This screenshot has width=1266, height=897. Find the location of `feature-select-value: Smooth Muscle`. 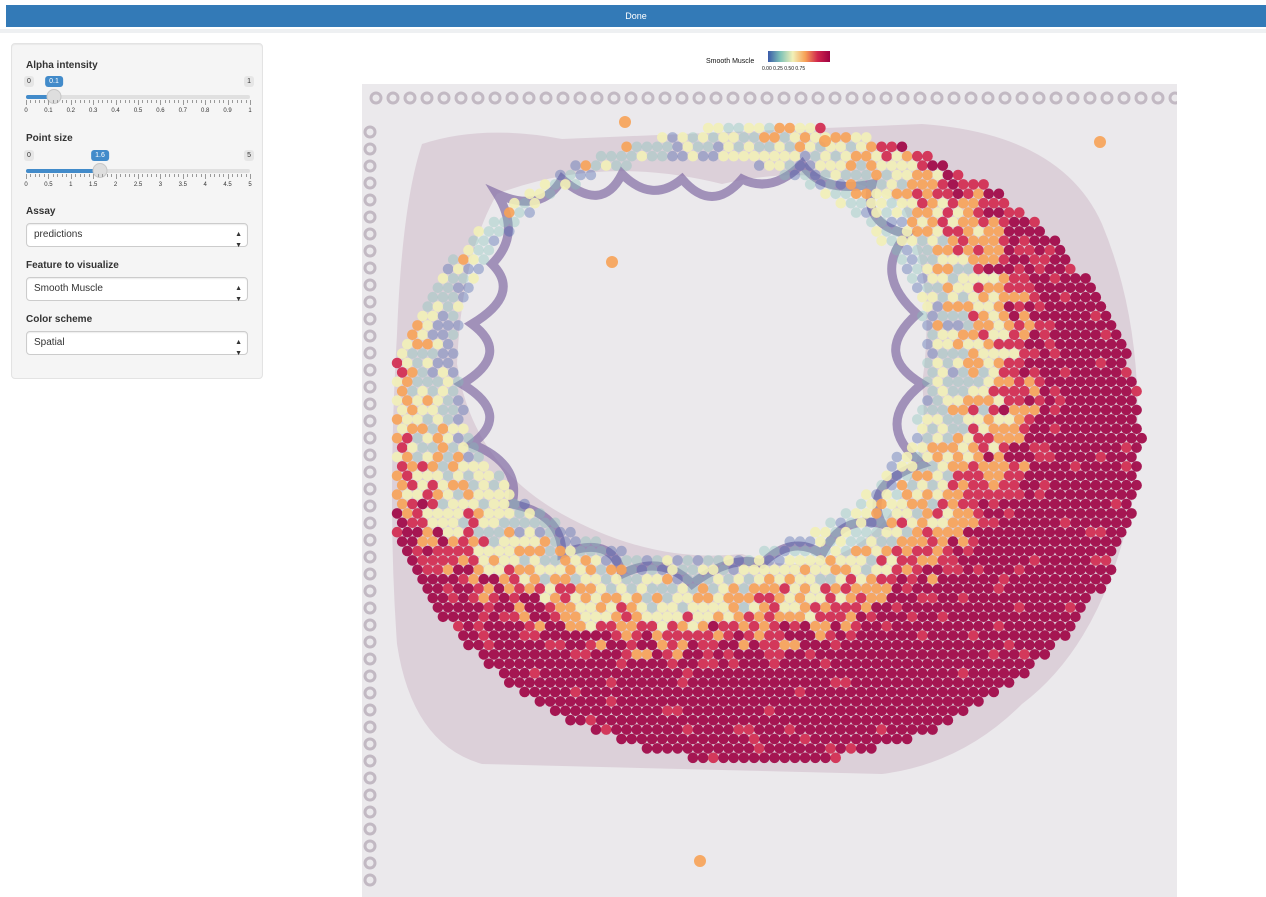

feature-select-value: Smooth Muscle is located at coordinates (68, 288).